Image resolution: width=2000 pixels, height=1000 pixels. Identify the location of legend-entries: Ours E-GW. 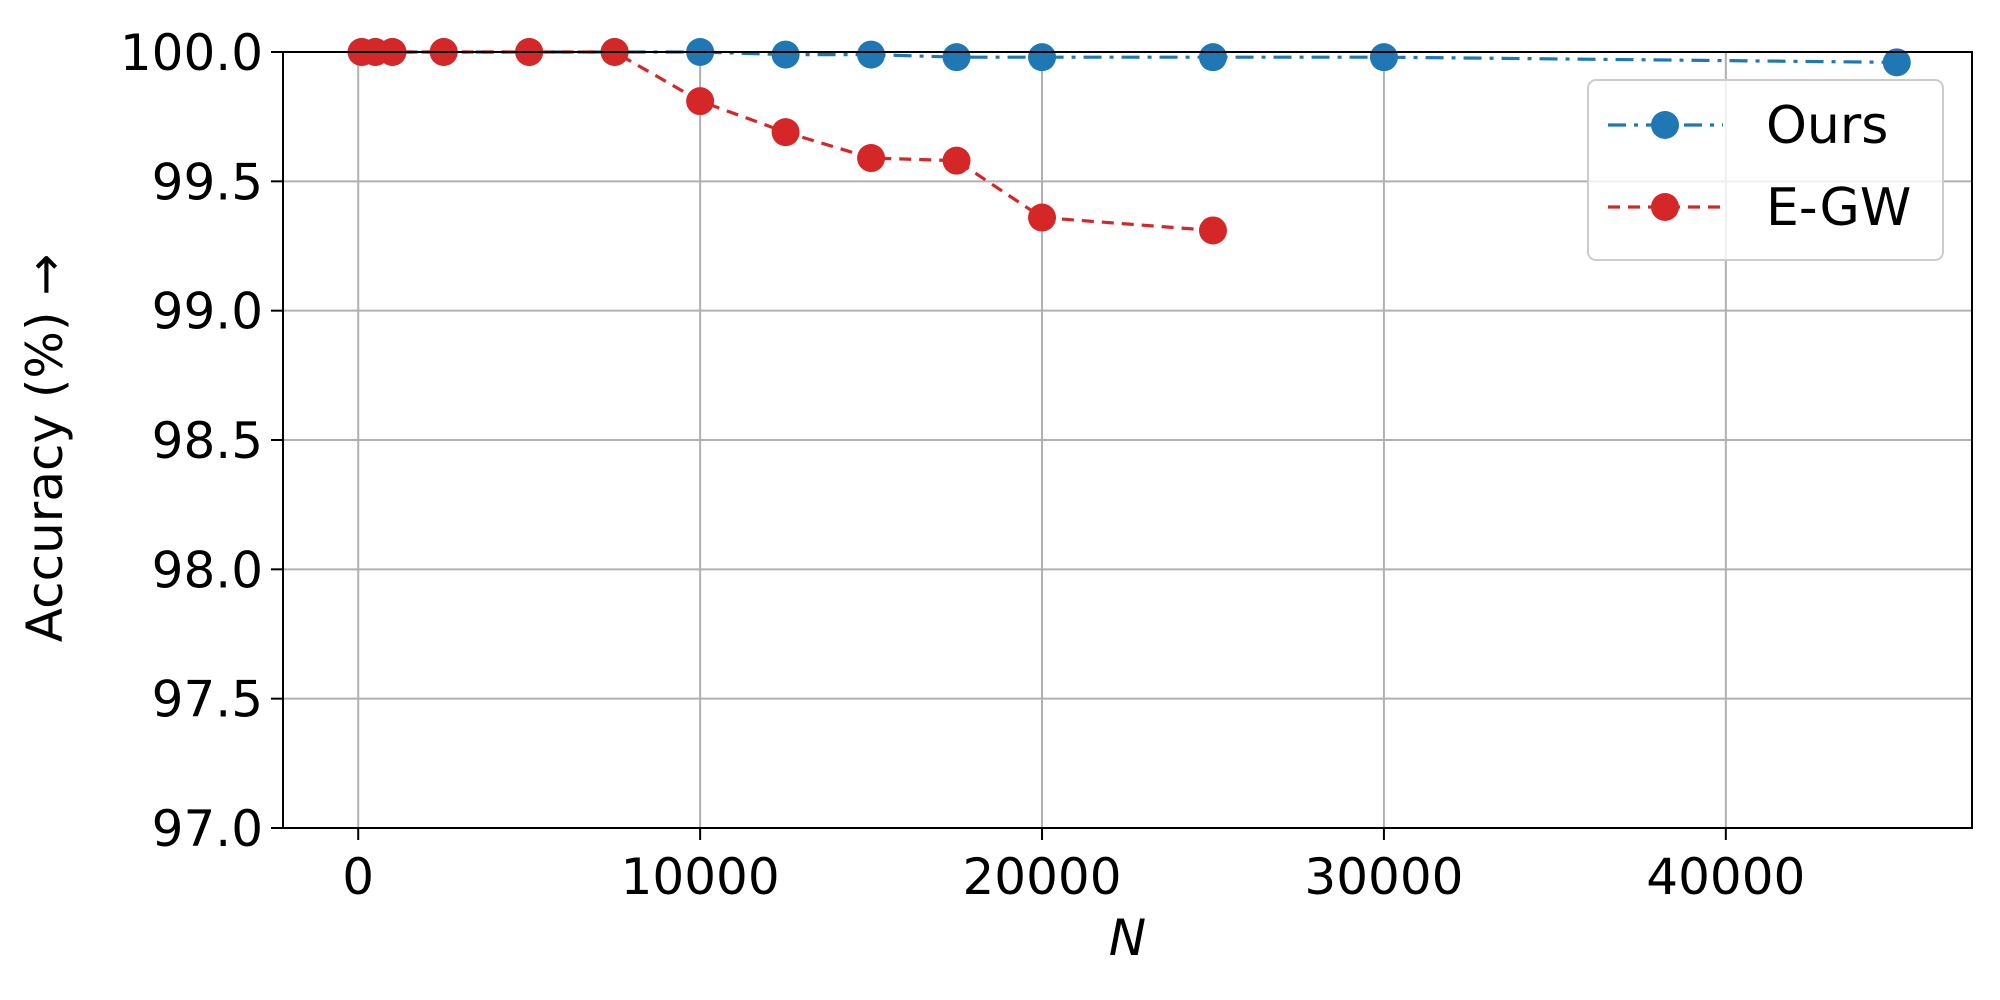
(1759, 167).